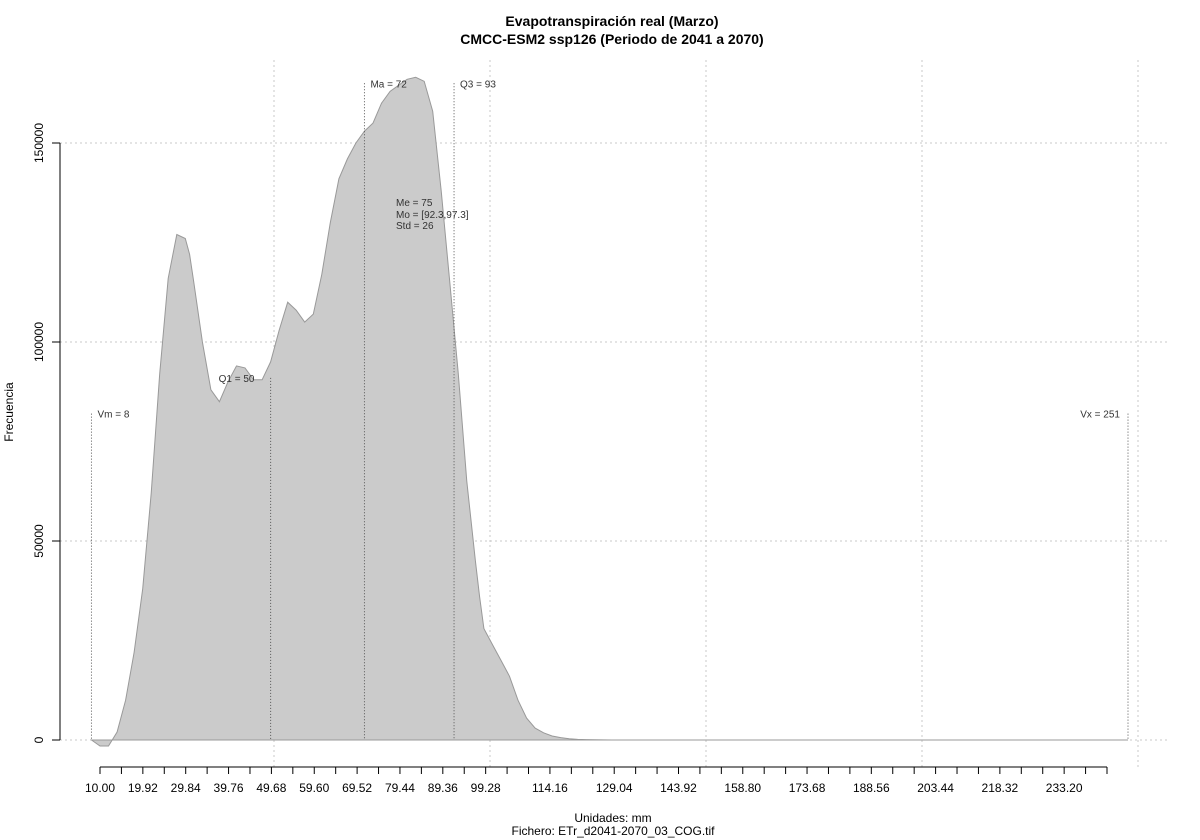 This screenshot has height=840, width=1200. I want to click on x-tick-label: 19.92, so click(143, 788).